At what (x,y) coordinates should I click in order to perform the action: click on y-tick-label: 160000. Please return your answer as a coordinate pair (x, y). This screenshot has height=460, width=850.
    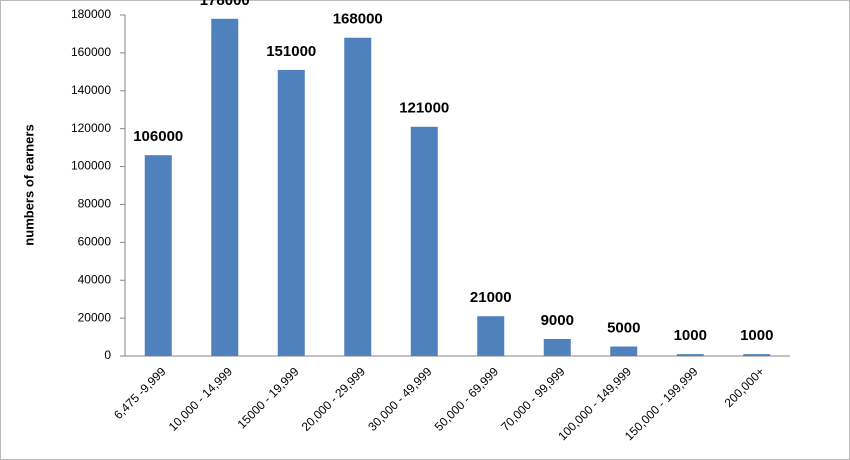
    Looking at the image, I should click on (91, 52).